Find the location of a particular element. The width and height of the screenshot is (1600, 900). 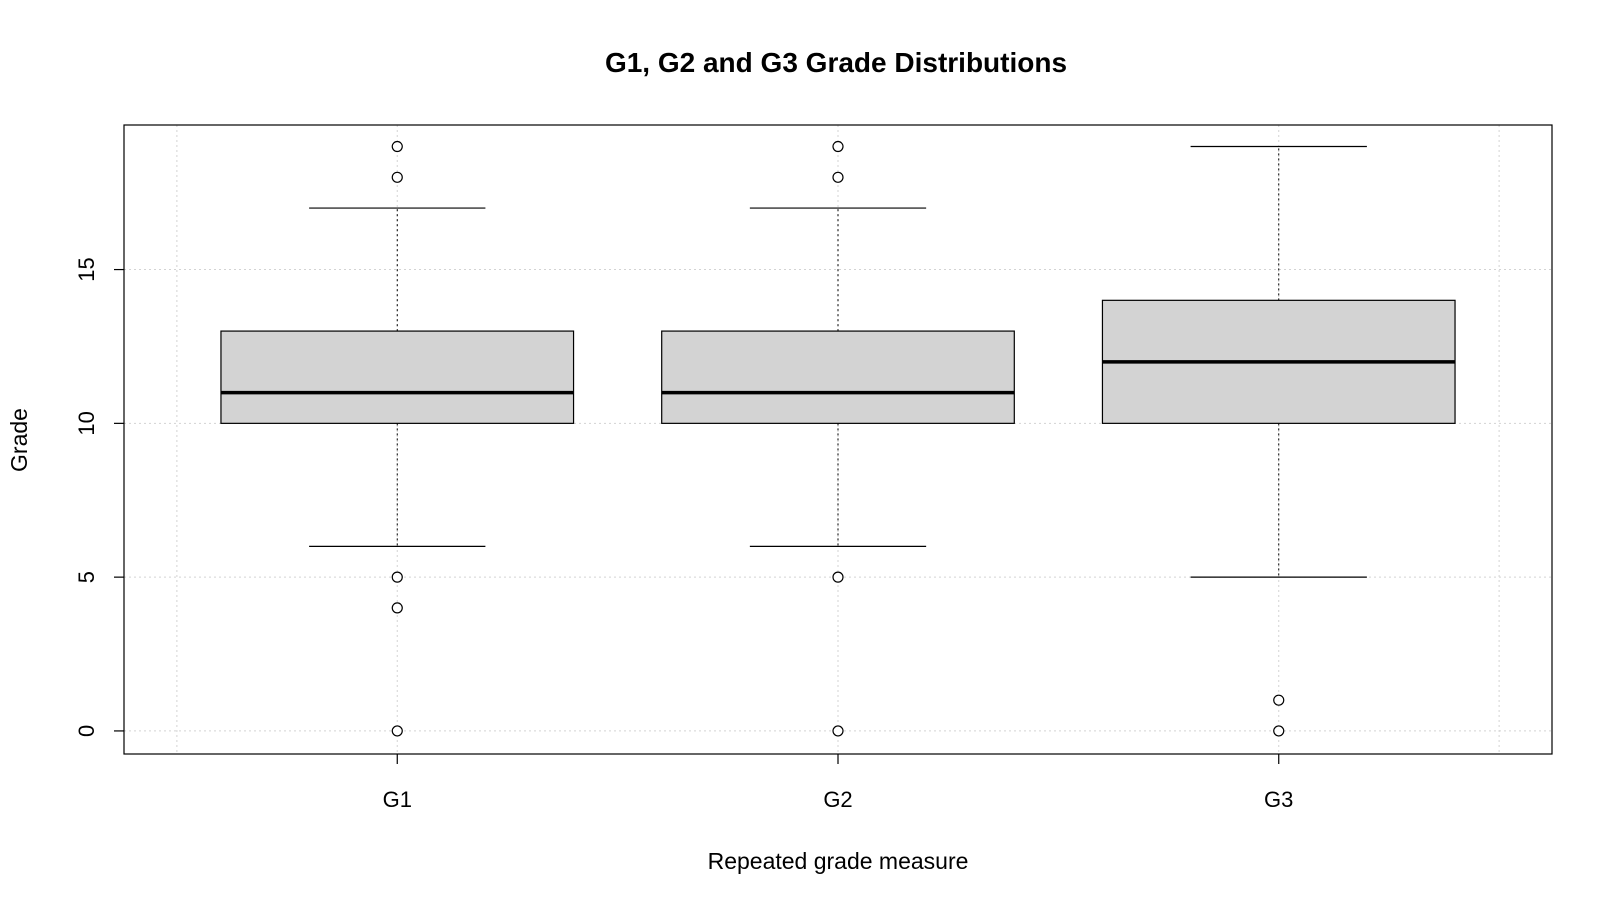

chart-title: G1, G2 and G3 Grade Distributions is located at coordinates (836, 62).